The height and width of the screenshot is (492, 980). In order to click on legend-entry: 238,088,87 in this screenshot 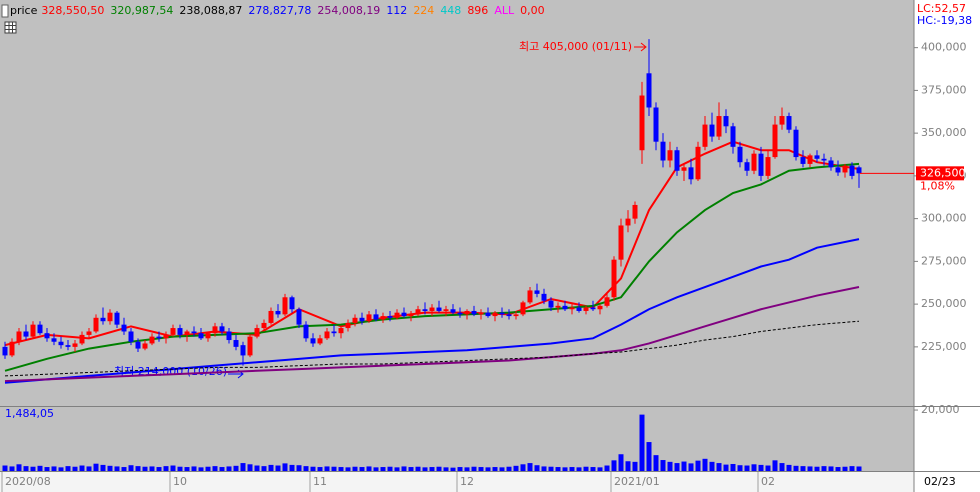, I will do `click(210, 10)`.